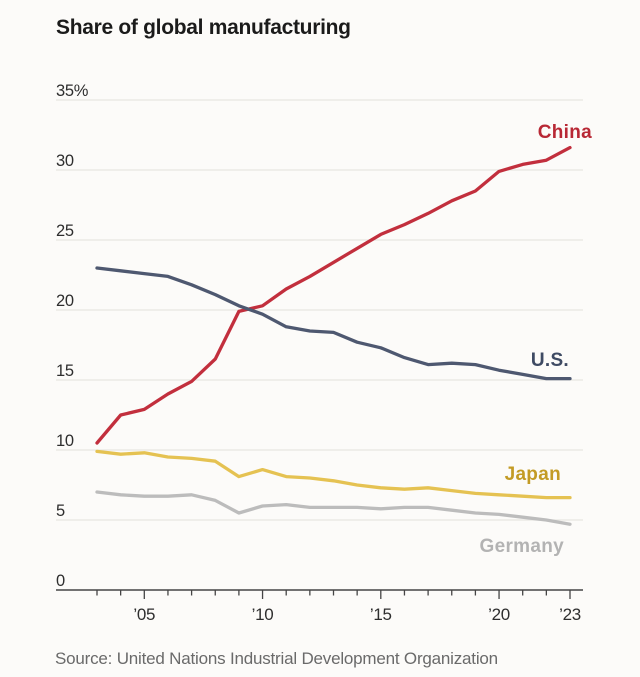 This screenshot has width=640, height=677. I want to click on y-axis-label-0: 0, so click(60, 581).